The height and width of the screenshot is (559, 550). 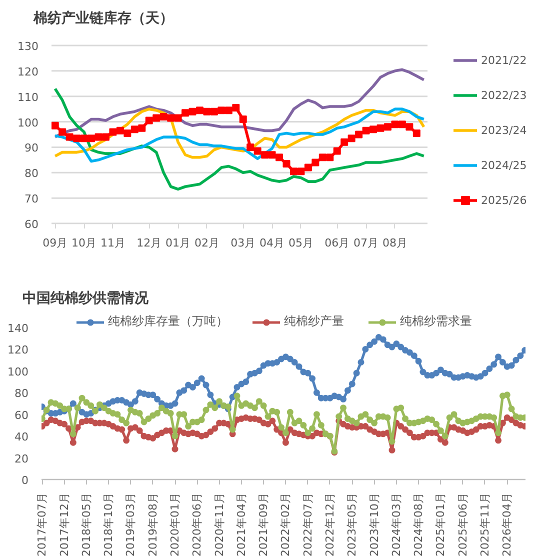 I want to click on legend-label: 2022/23, so click(x=504, y=95).